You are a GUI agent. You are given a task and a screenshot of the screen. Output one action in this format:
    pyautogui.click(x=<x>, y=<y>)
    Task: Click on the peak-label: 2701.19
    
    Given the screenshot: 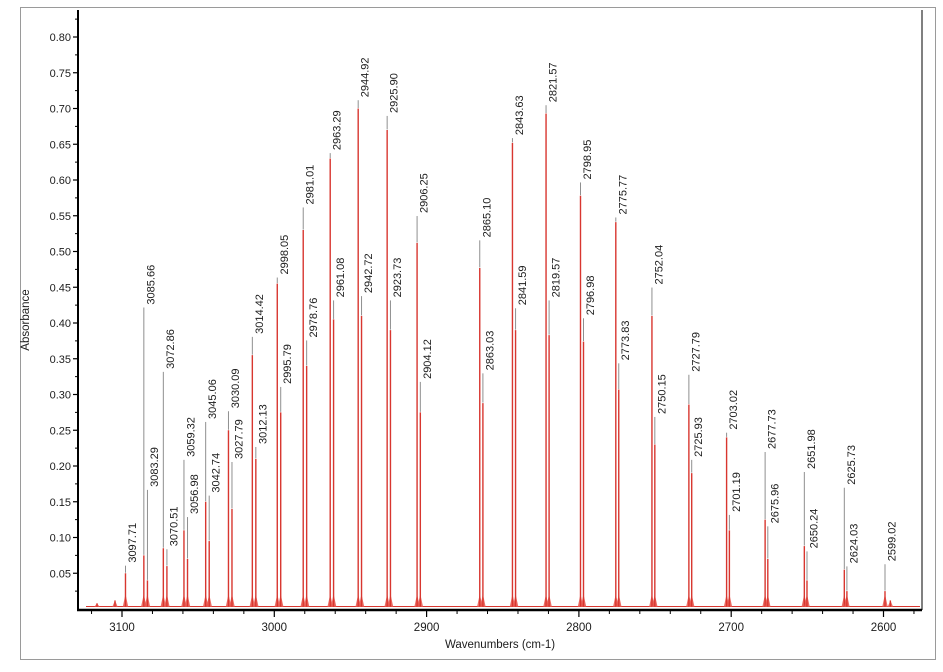 What is the action you would take?
    pyautogui.click(x=737, y=492)
    